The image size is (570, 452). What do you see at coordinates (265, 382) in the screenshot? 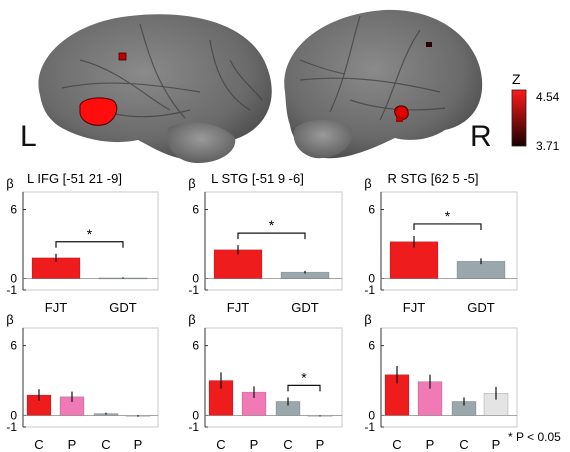
I see `bar-chart-panel-5: β 6 0-1 C P C P *` at bounding box center [265, 382].